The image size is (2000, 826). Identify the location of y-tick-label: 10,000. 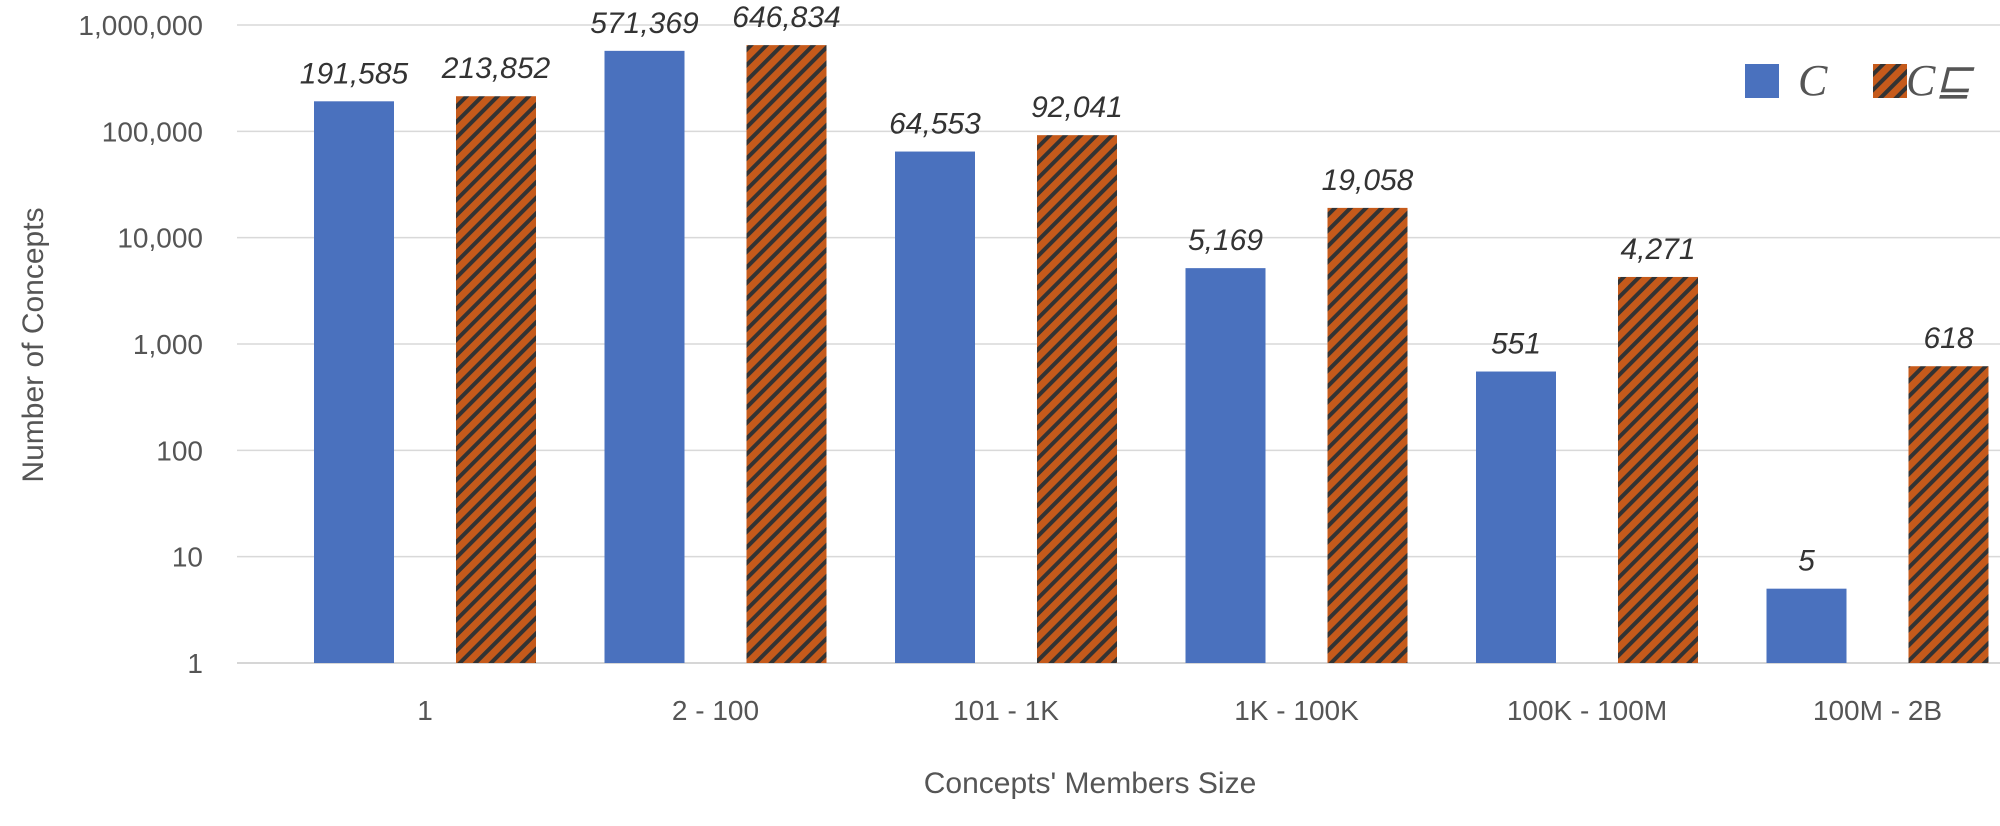
(160, 238).